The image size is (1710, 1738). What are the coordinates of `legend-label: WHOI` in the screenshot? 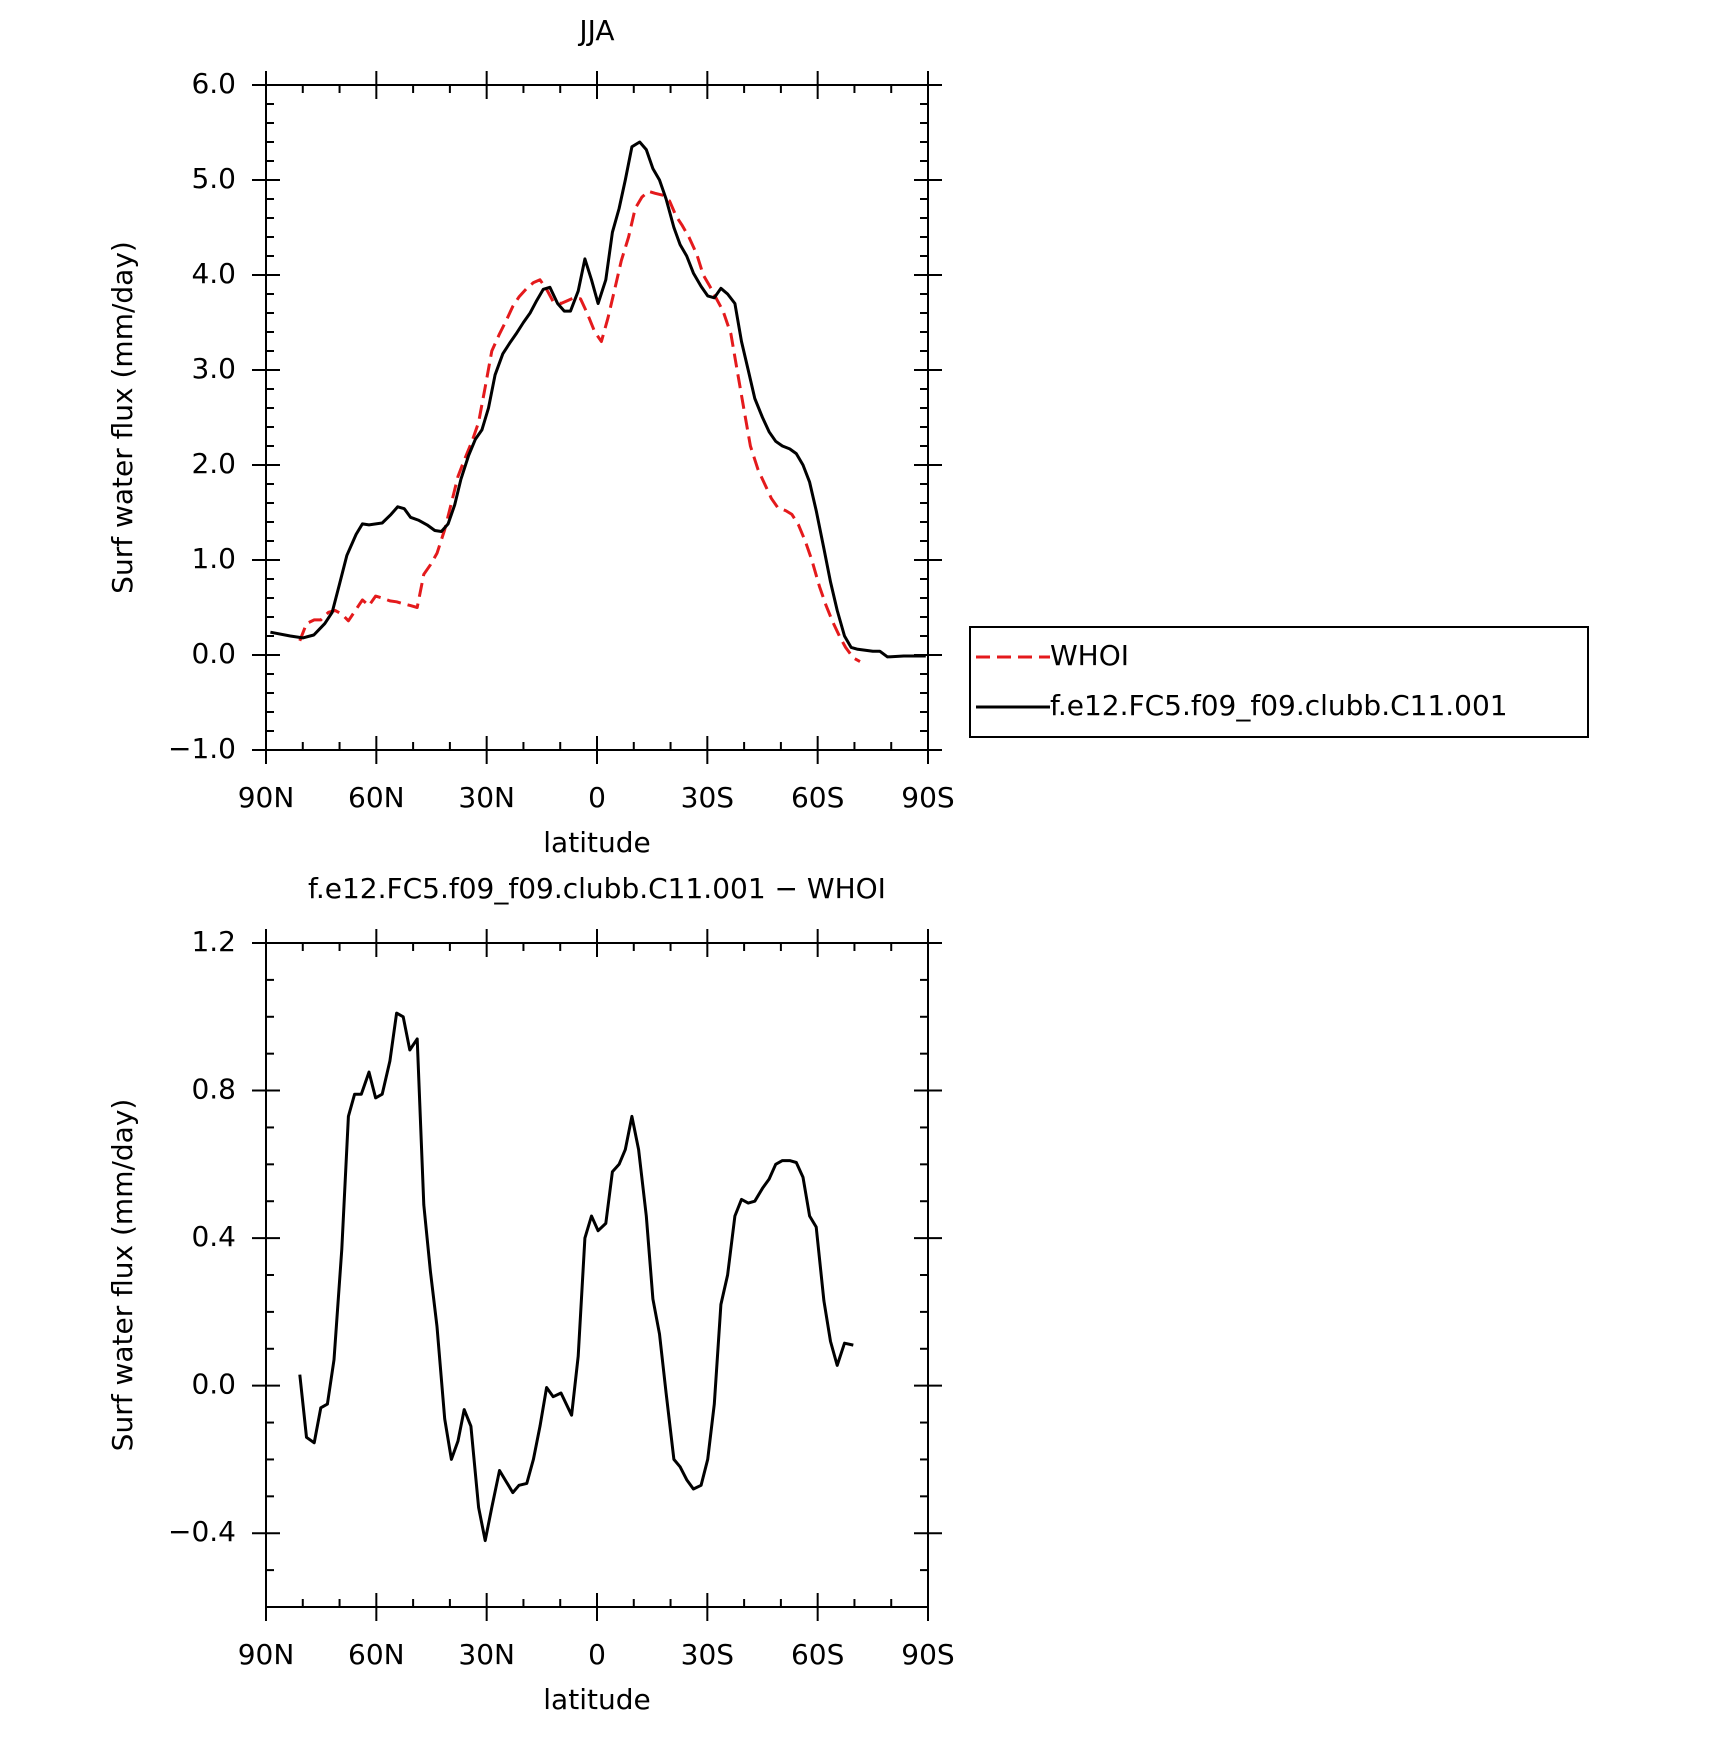 It's located at (1089, 655).